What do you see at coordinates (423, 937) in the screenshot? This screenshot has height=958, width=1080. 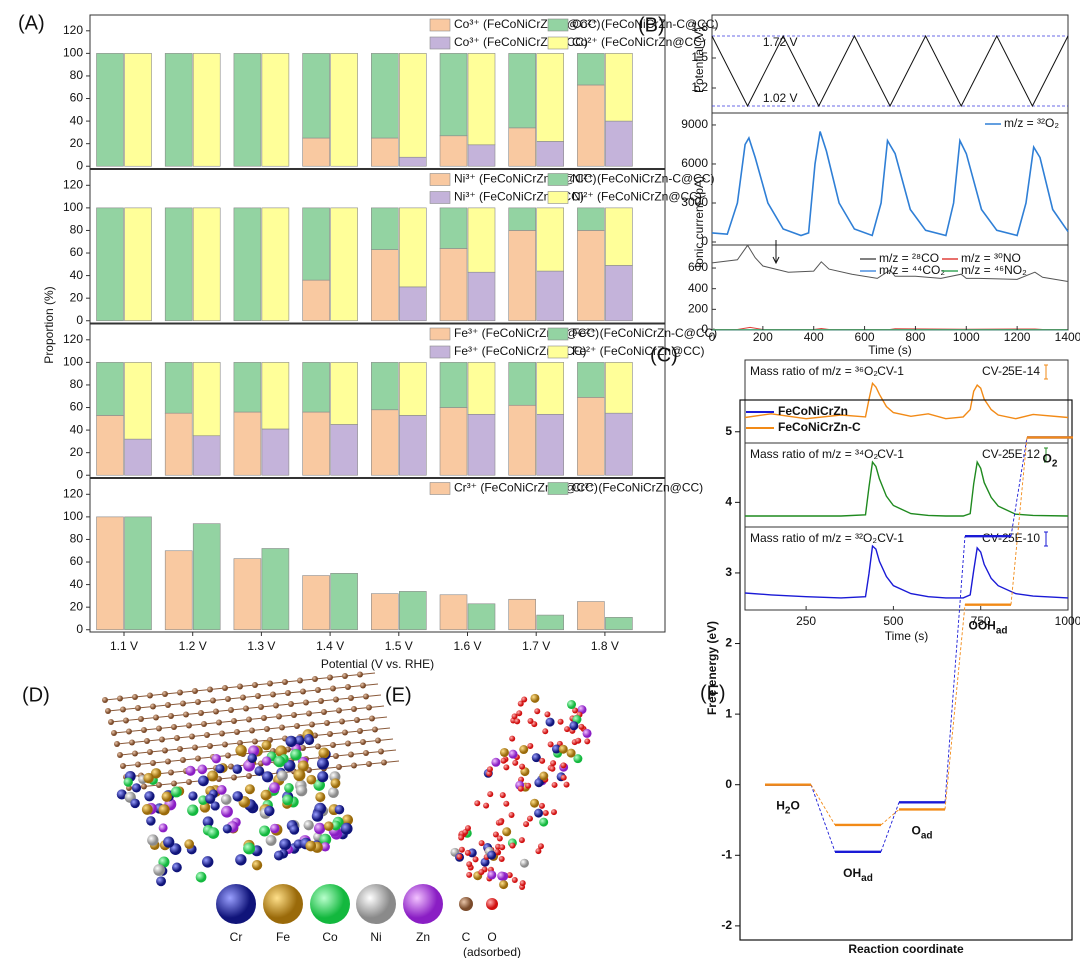 I see `element-label: Zn` at bounding box center [423, 937].